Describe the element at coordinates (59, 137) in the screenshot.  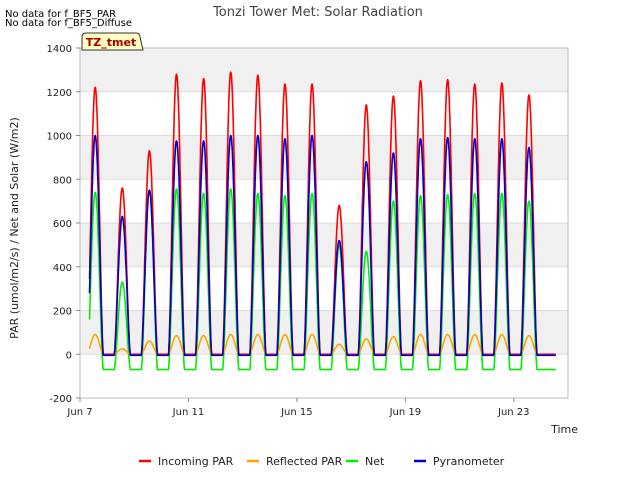
I see `y-tick-label: 1000` at that location.